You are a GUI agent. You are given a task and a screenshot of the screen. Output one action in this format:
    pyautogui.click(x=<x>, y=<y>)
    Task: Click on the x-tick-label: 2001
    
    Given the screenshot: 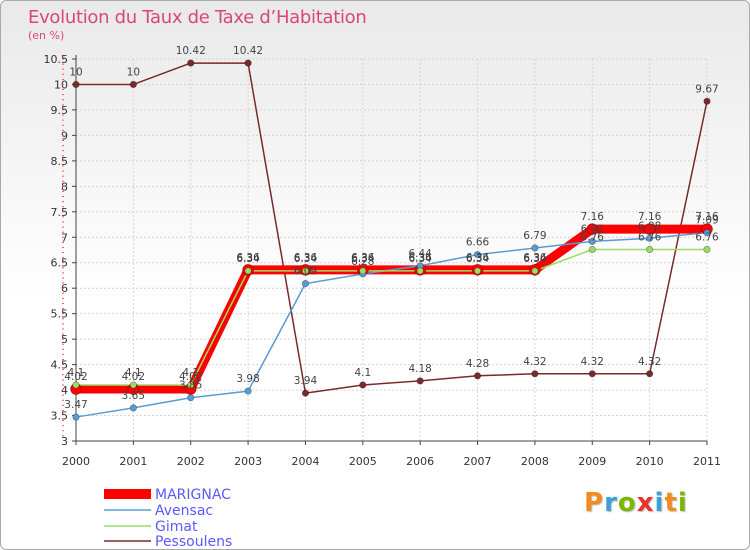 What is the action you would take?
    pyautogui.click(x=133, y=461)
    